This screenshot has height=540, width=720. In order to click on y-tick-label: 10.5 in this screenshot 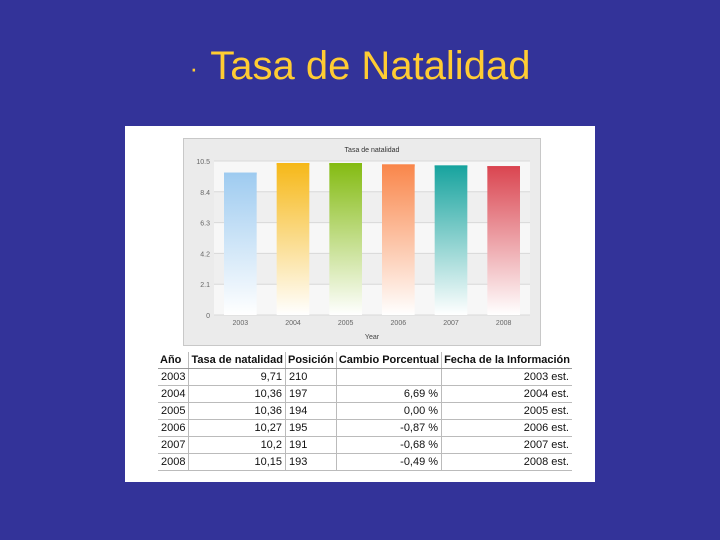, I will do `click(203, 162)`.